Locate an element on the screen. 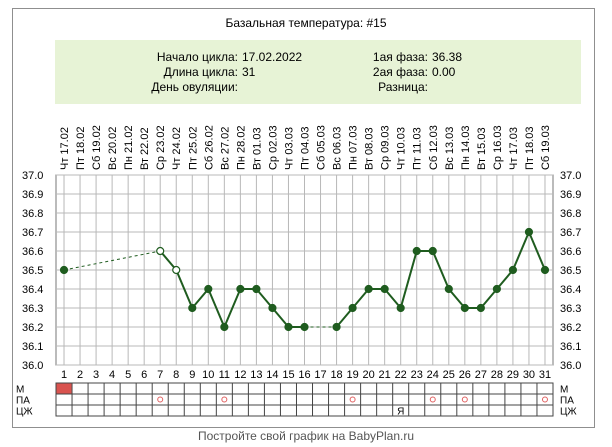 This screenshot has height=447, width=612. date-label: Вс 13.03 is located at coordinates (450, 148).